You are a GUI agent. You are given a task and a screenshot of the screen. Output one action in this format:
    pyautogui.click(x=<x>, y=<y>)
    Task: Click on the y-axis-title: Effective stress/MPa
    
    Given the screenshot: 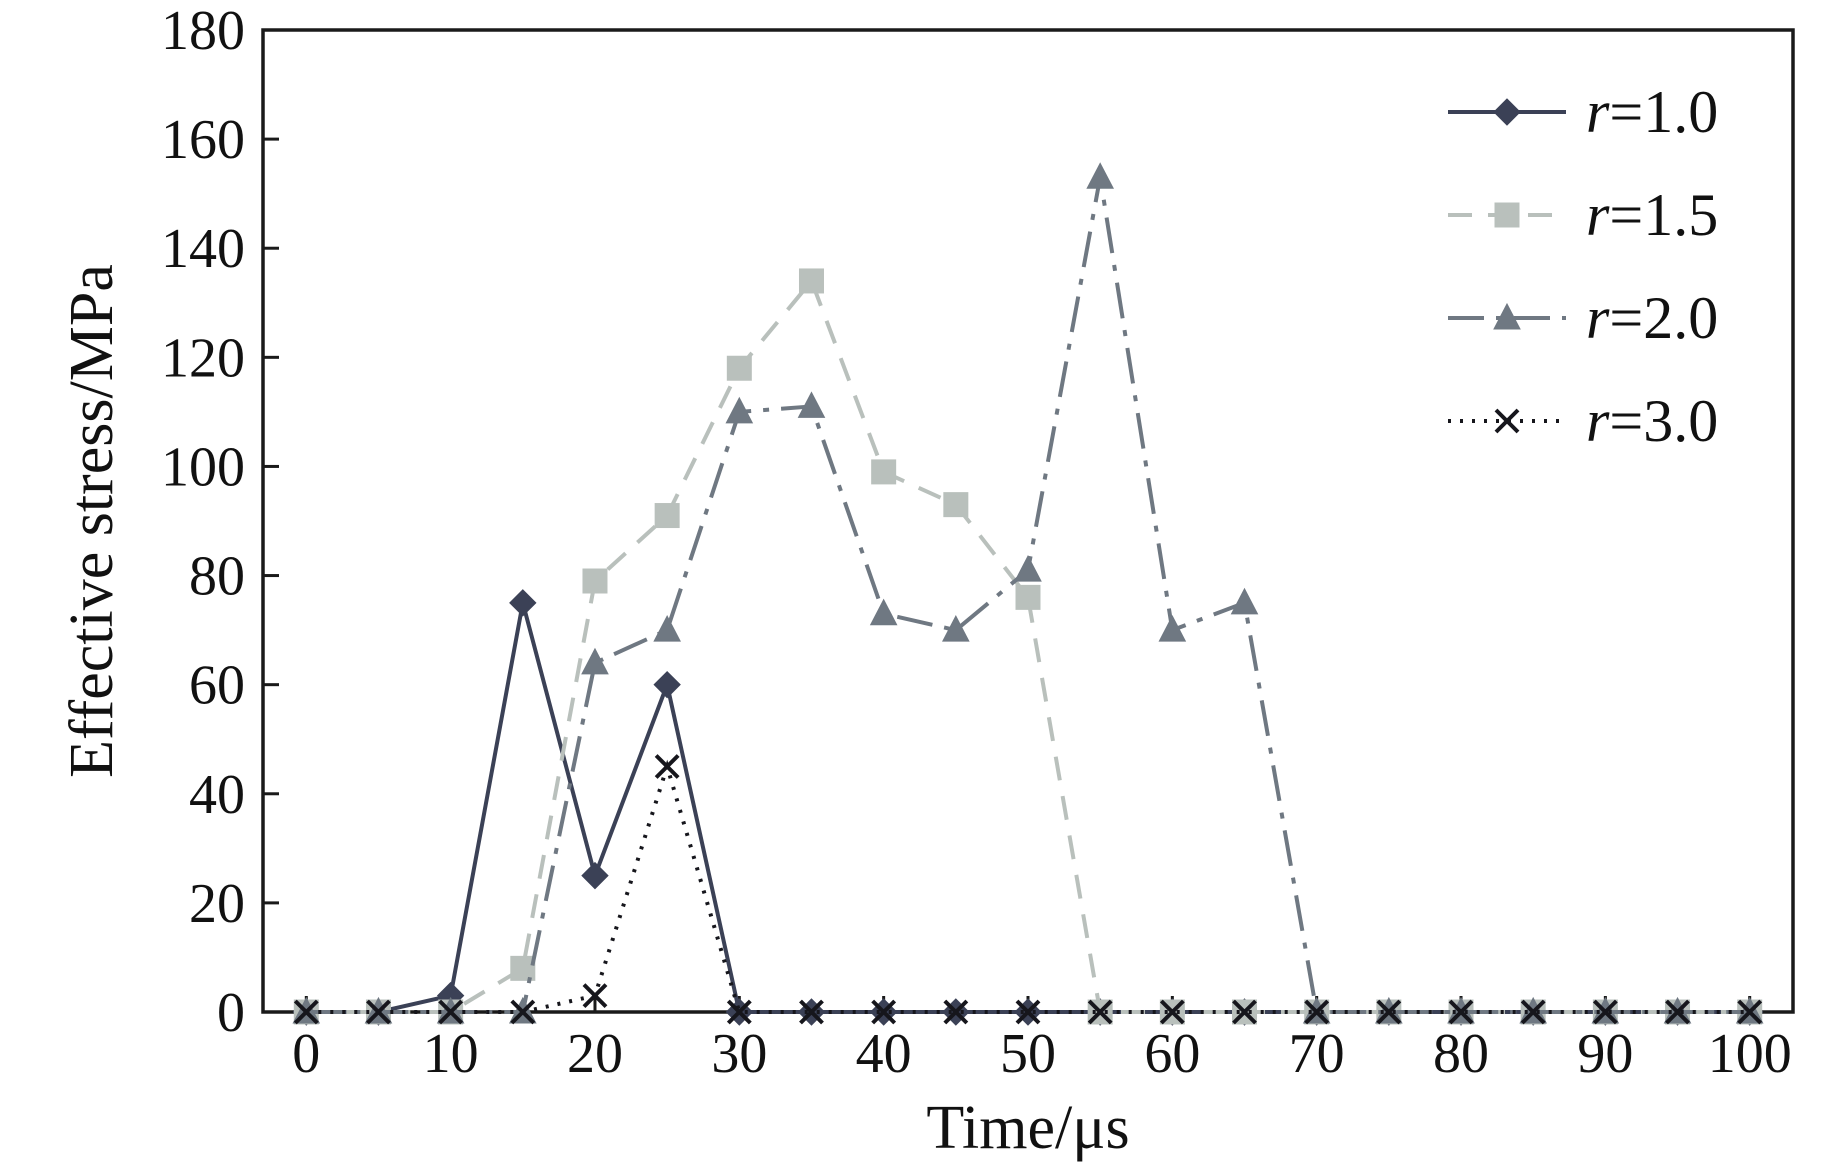 What is the action you would take?
    pyautogui.click(x=92, y=521)
    